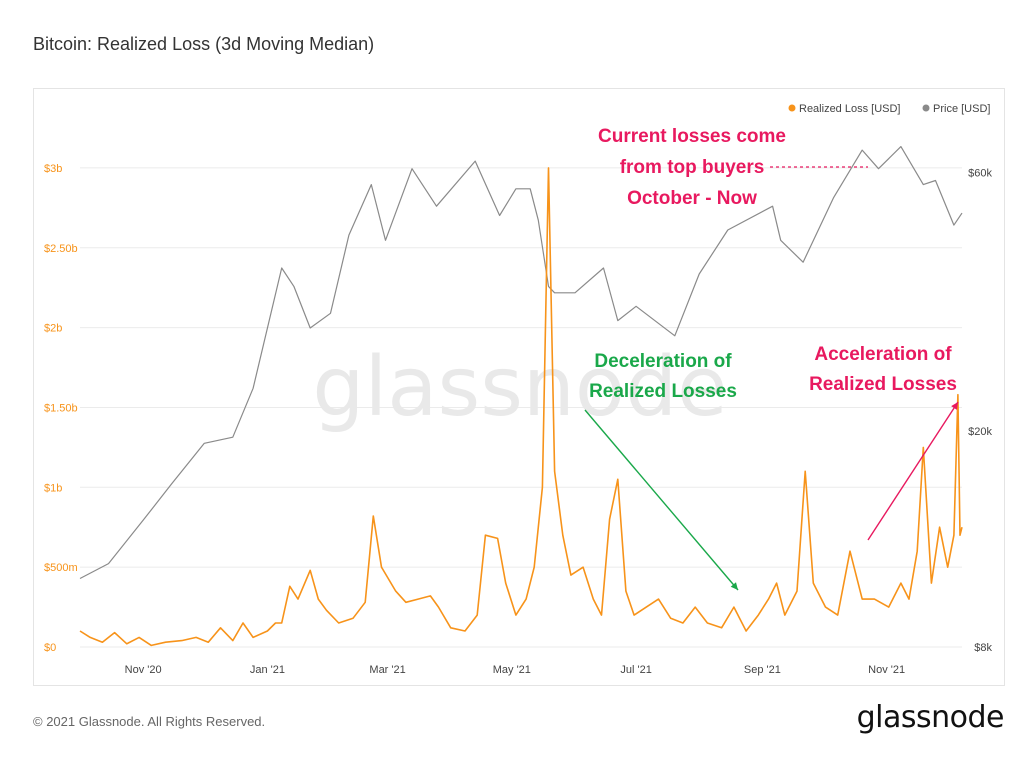 This screenshot has height=768, width=1024. Describe the element at coordinates (519, 387) in the screenshot. I see `watermark-text: glassnode` at that location.